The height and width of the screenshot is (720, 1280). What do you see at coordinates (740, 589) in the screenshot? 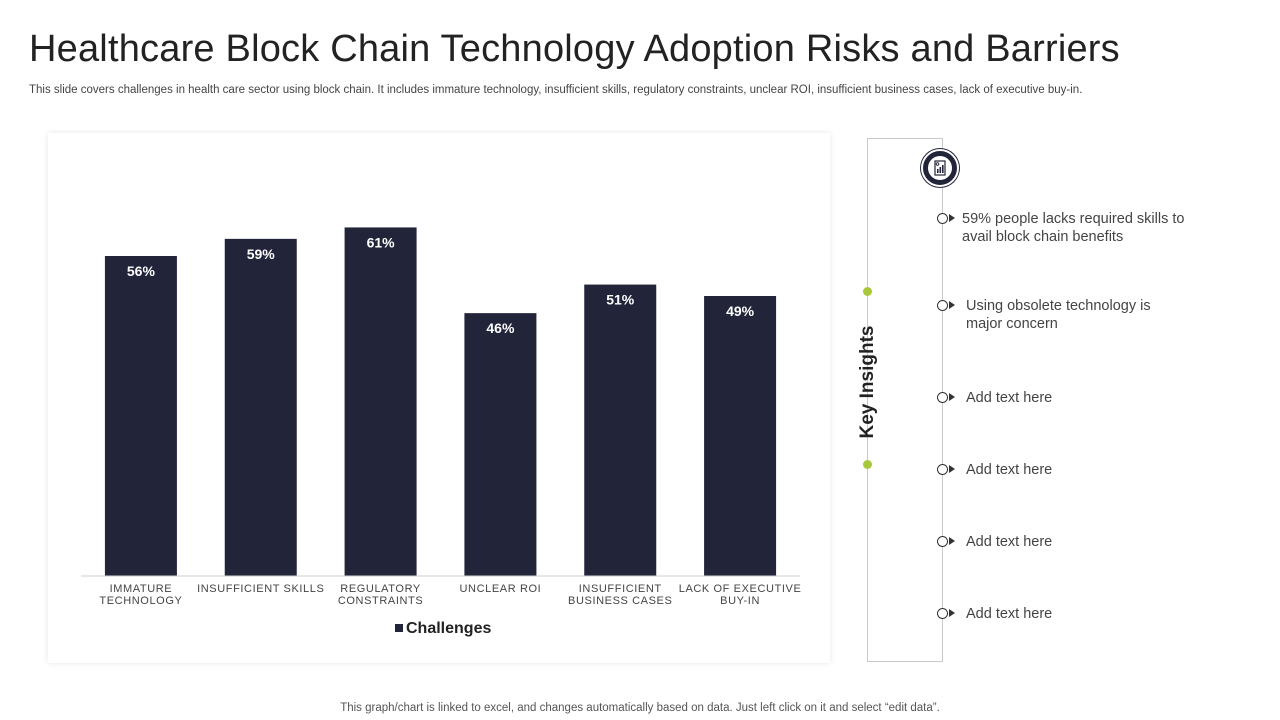
I see `category-label: LACK OF EXECUTIVE` at bounding box center [740, 589].